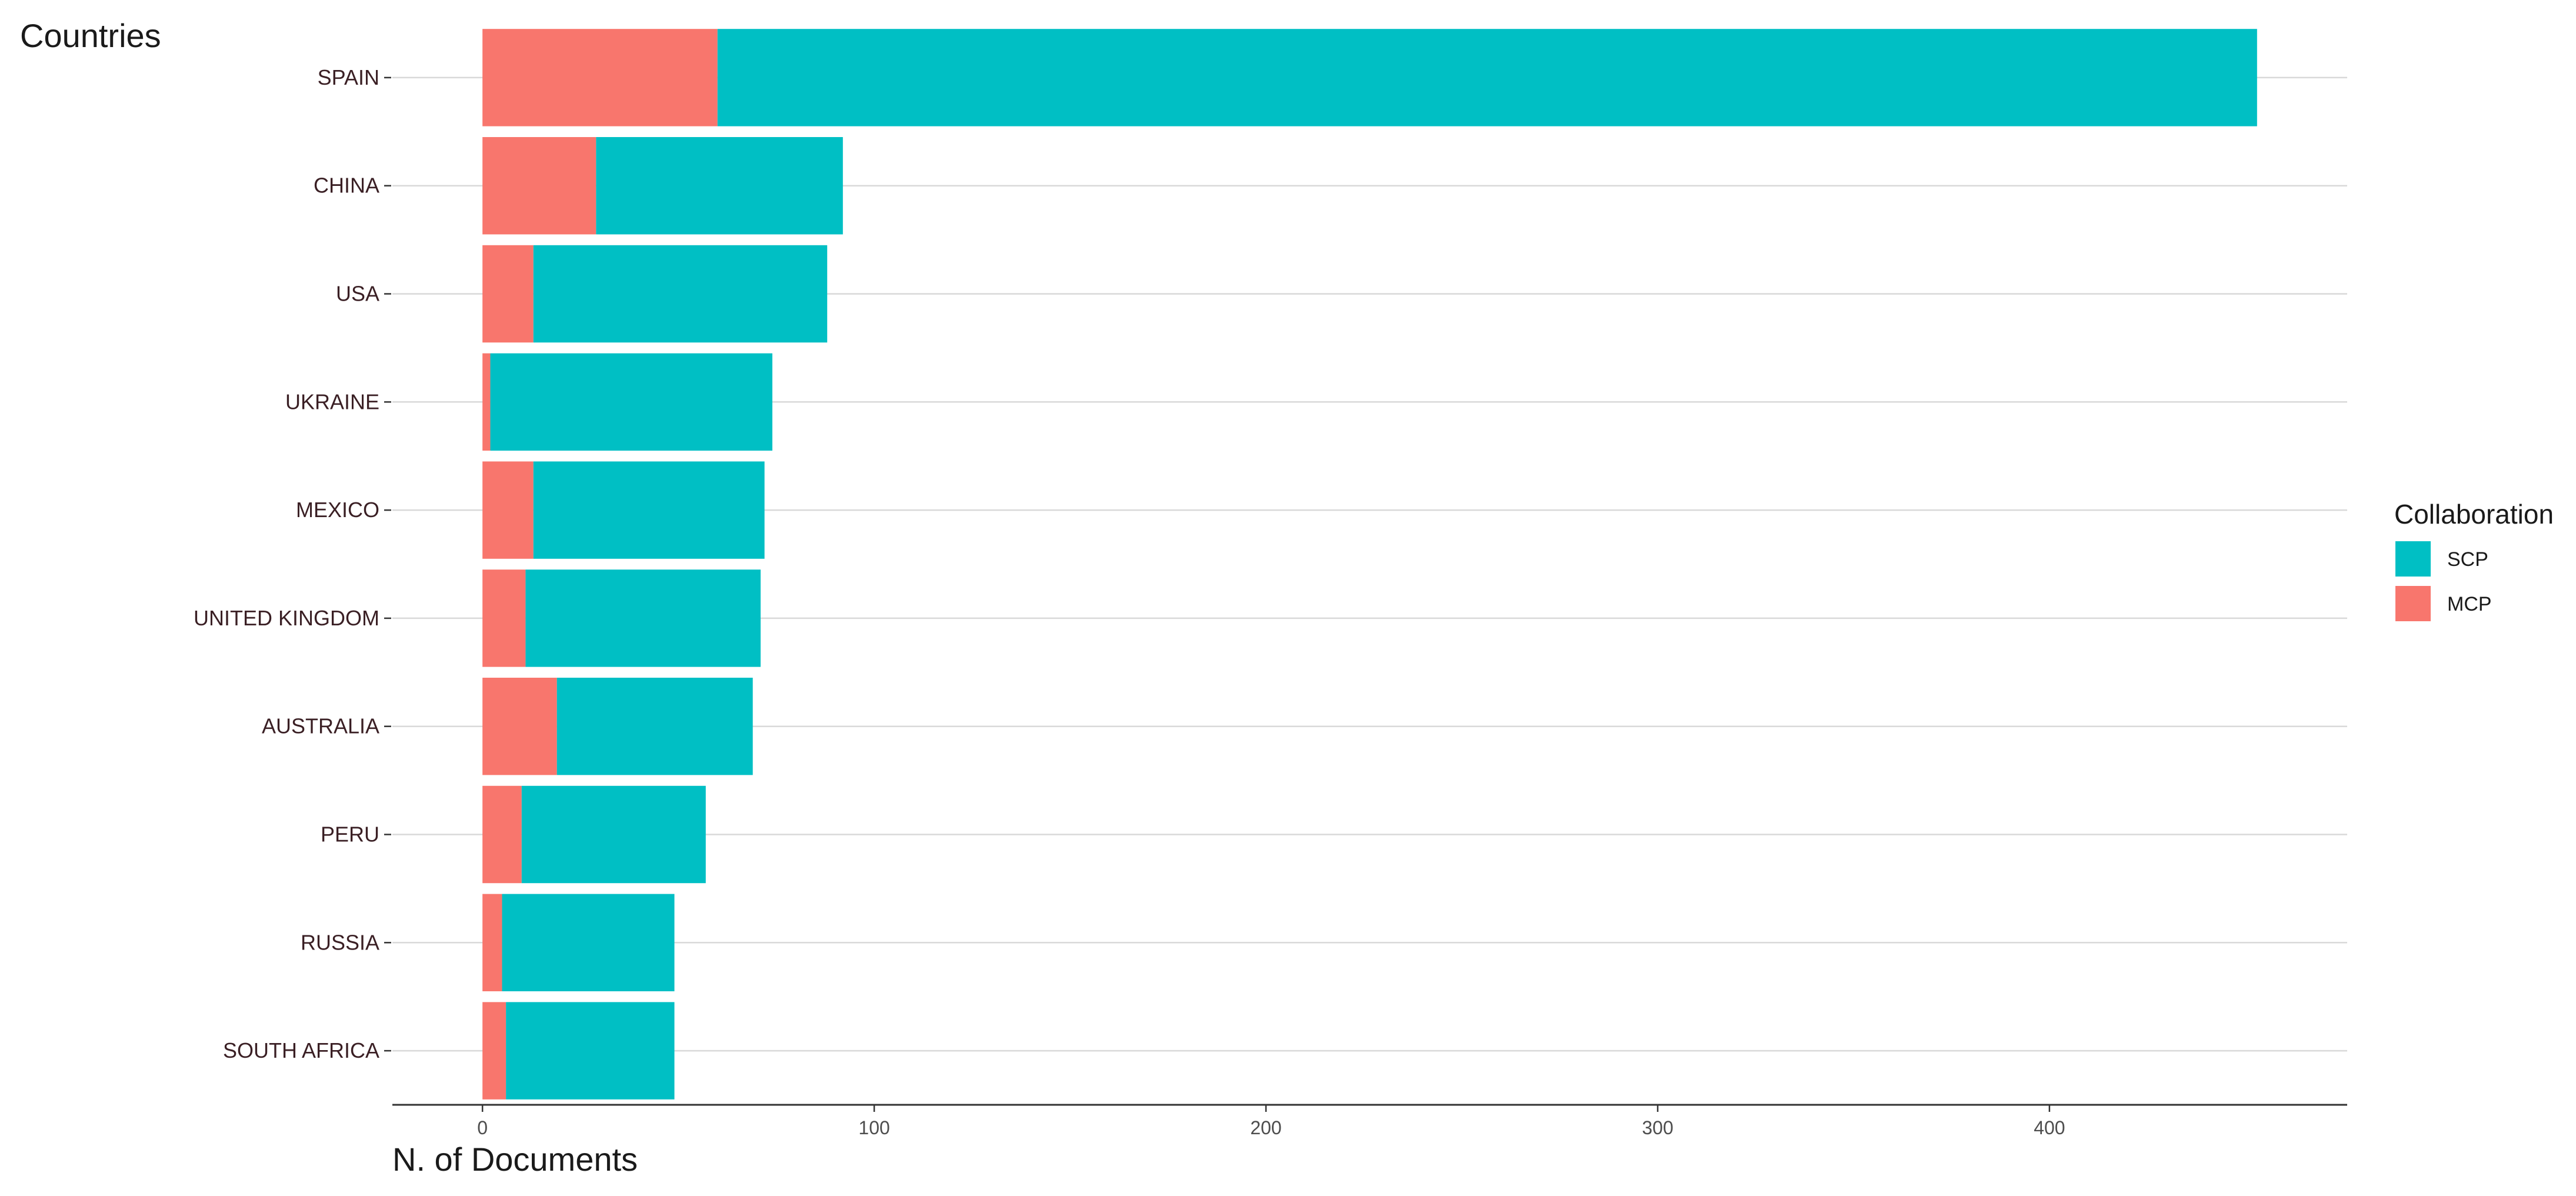  Describe the element at coordinates (2470, 604) in the screenshot. I see `legend-label-mcp: MCP` at that location.